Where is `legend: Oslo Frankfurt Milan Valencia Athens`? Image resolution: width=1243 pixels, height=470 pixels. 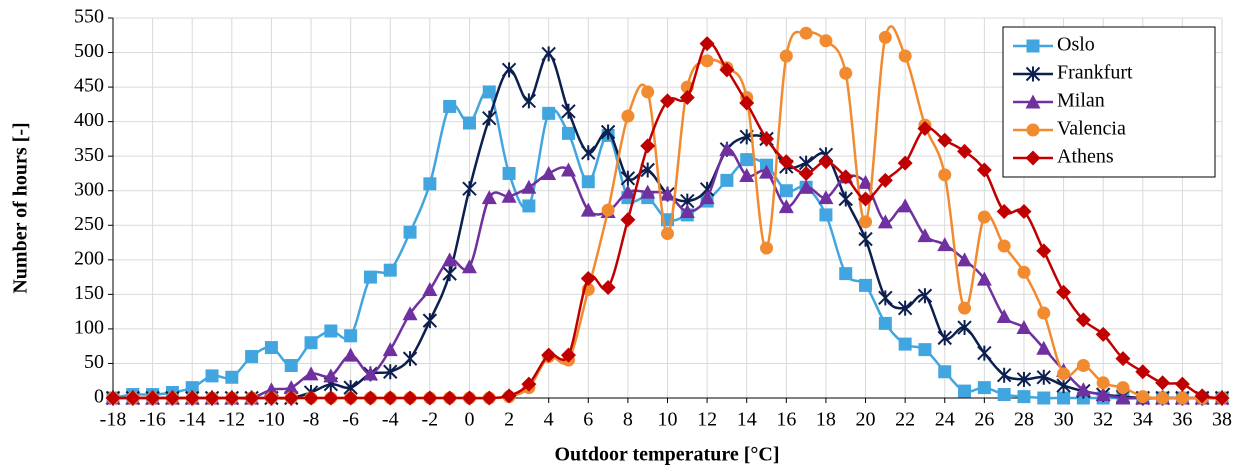 legend: Oslo Frankfurt Milan Valencia Athens is located at coordinates (1109, 102).